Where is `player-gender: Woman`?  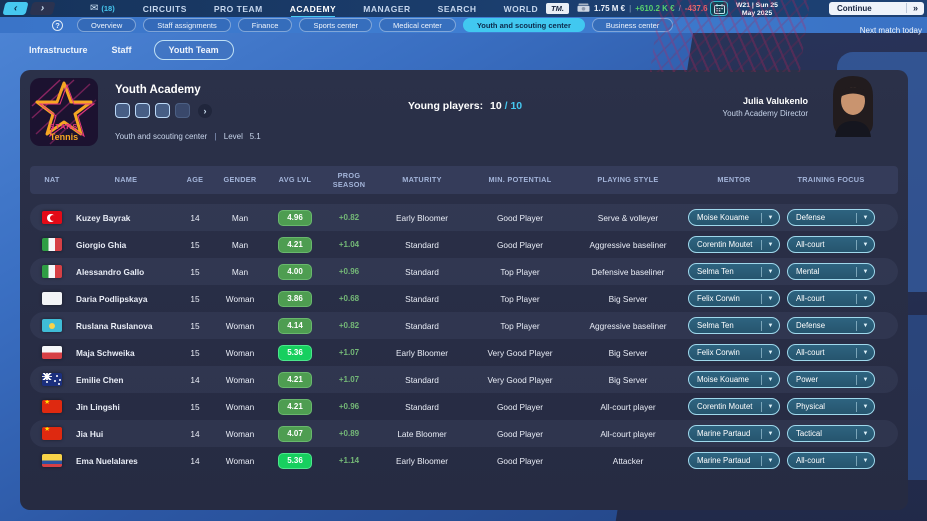 player-gender: Woman is located at coordinates (240, 379).